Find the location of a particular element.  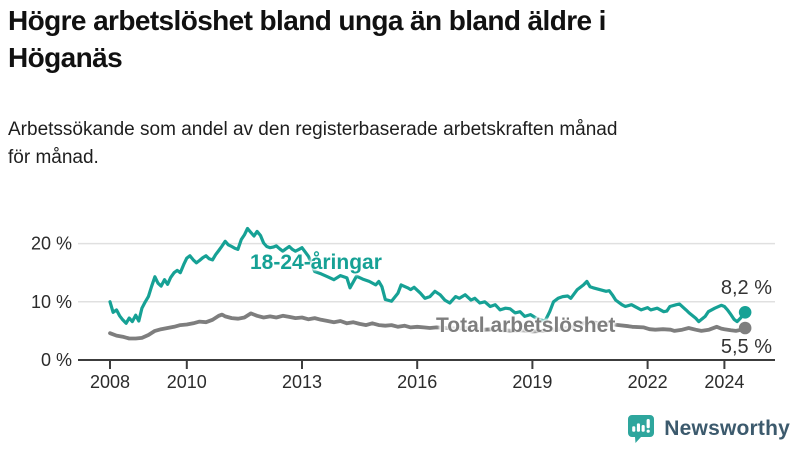

newsworthy-logo: Newsworthy is located at coordinates (708, 429).